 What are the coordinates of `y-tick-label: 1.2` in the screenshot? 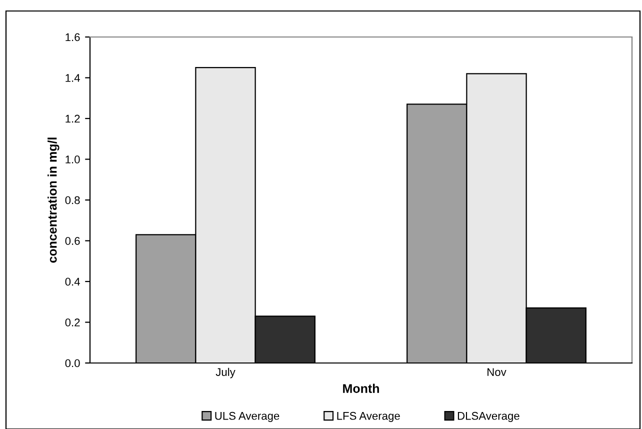 It's located at (73, 118).